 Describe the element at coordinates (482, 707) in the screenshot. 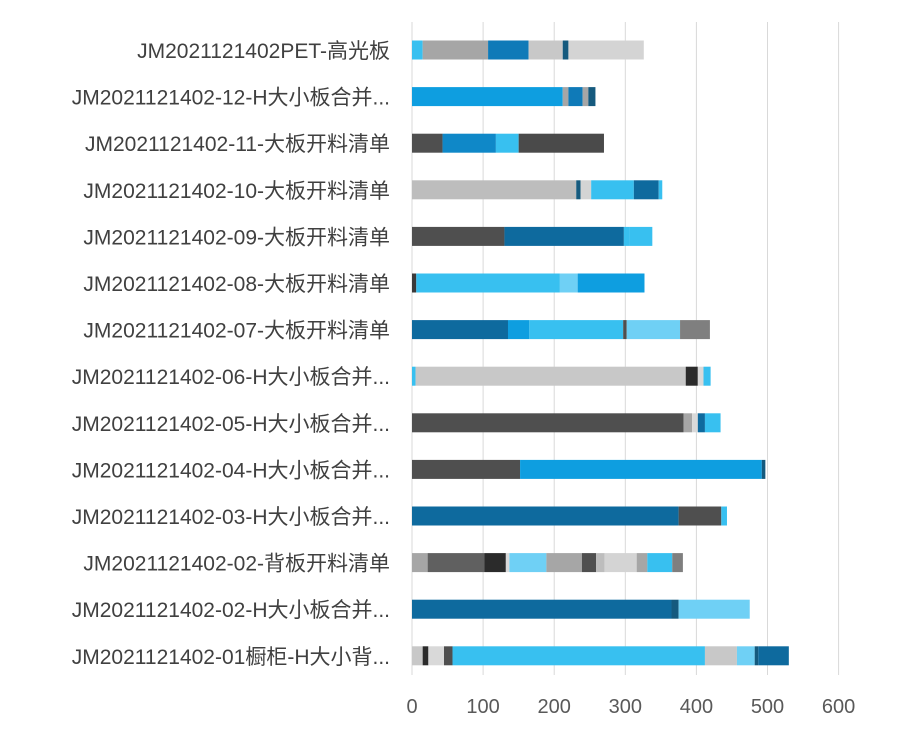

I see `x-tick-label: 100` at that location.